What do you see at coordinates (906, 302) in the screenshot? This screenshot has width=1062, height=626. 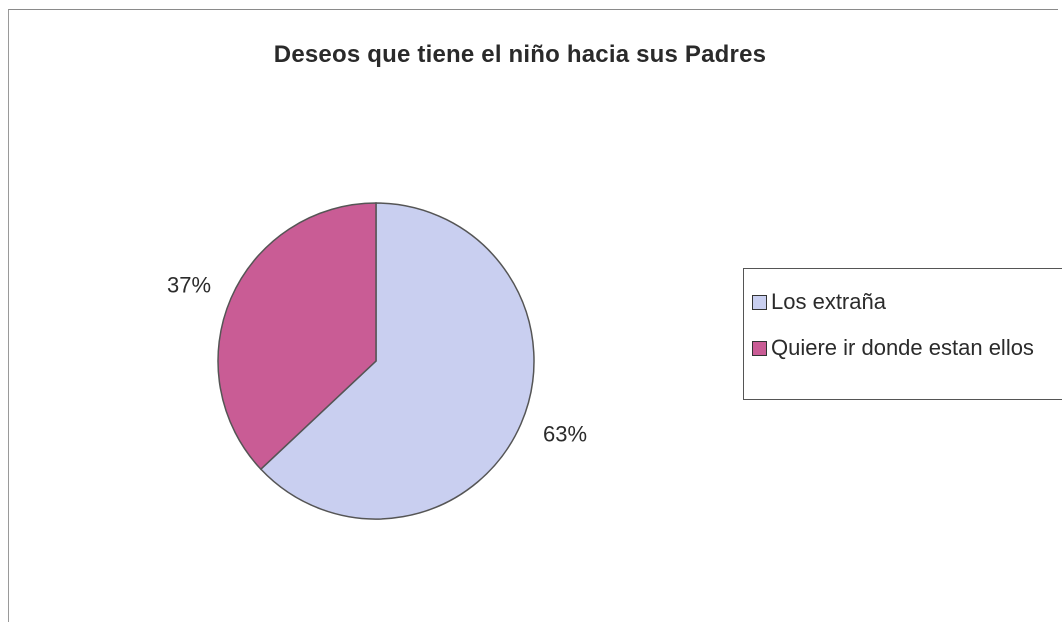 I see `legend-item-los-extrana: Los extraña` at bounding box center [906, 302].